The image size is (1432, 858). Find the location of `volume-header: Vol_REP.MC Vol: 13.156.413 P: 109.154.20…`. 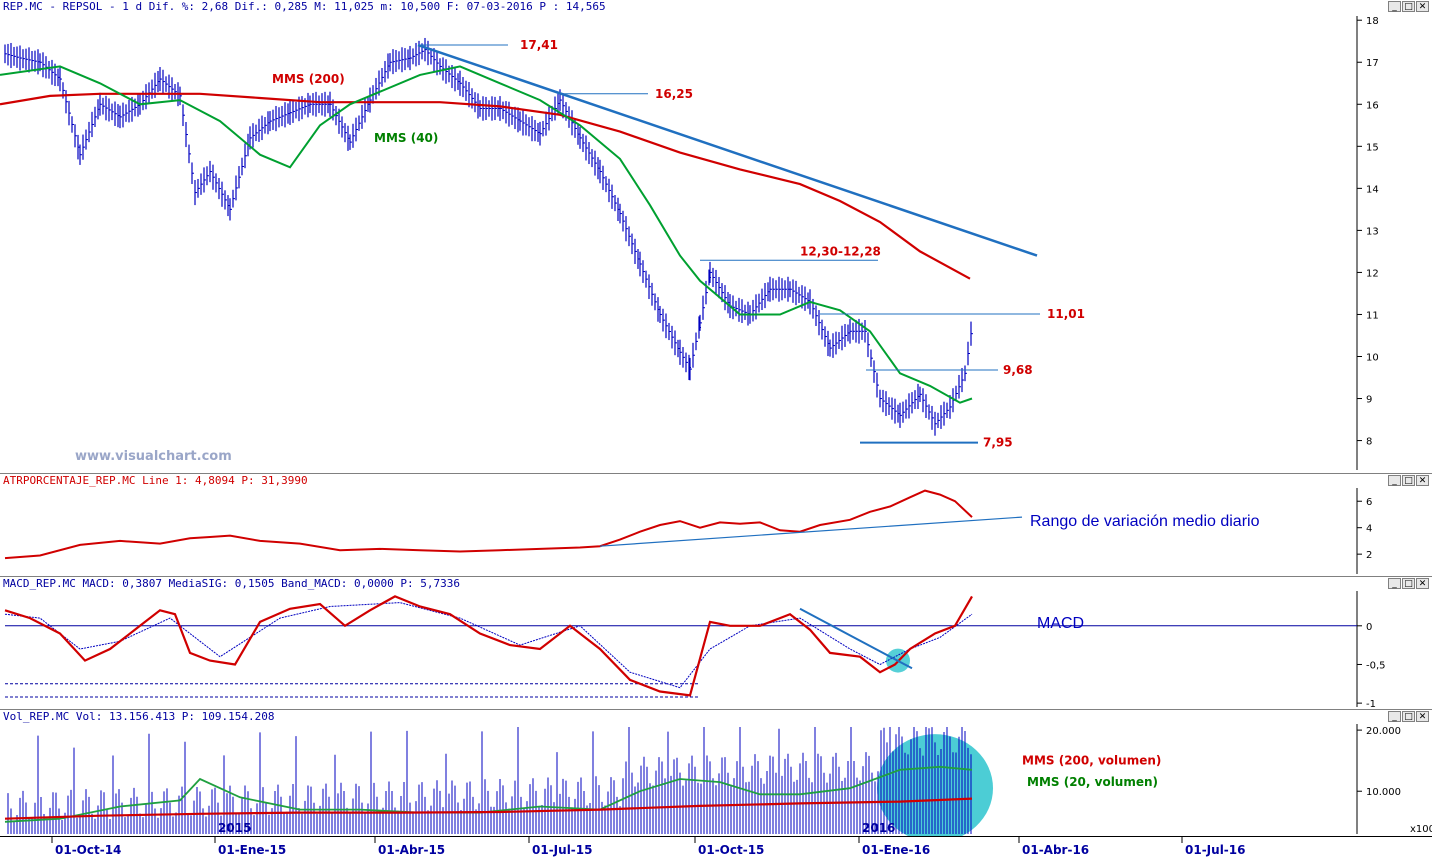

volume-header: Vol_REP.MC Vol: 13.156.413 P: 109.154.20… is located at coordinates (139, 716).